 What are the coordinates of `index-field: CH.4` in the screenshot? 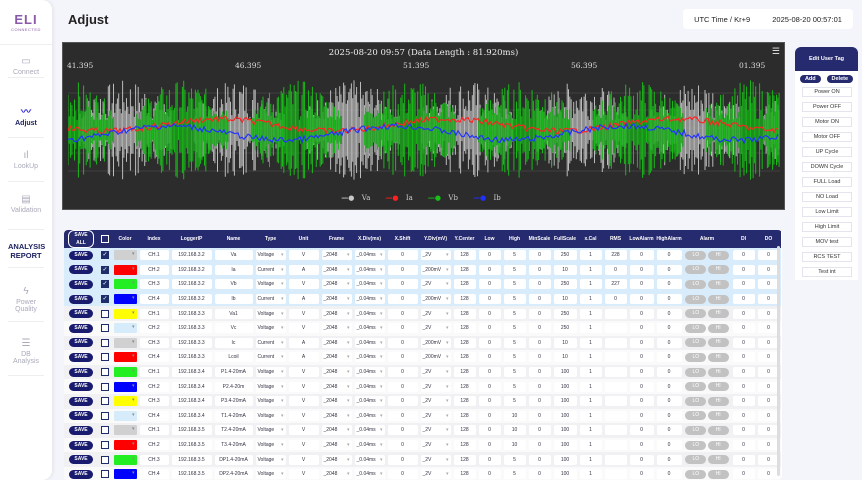 It's located at (154, 357).